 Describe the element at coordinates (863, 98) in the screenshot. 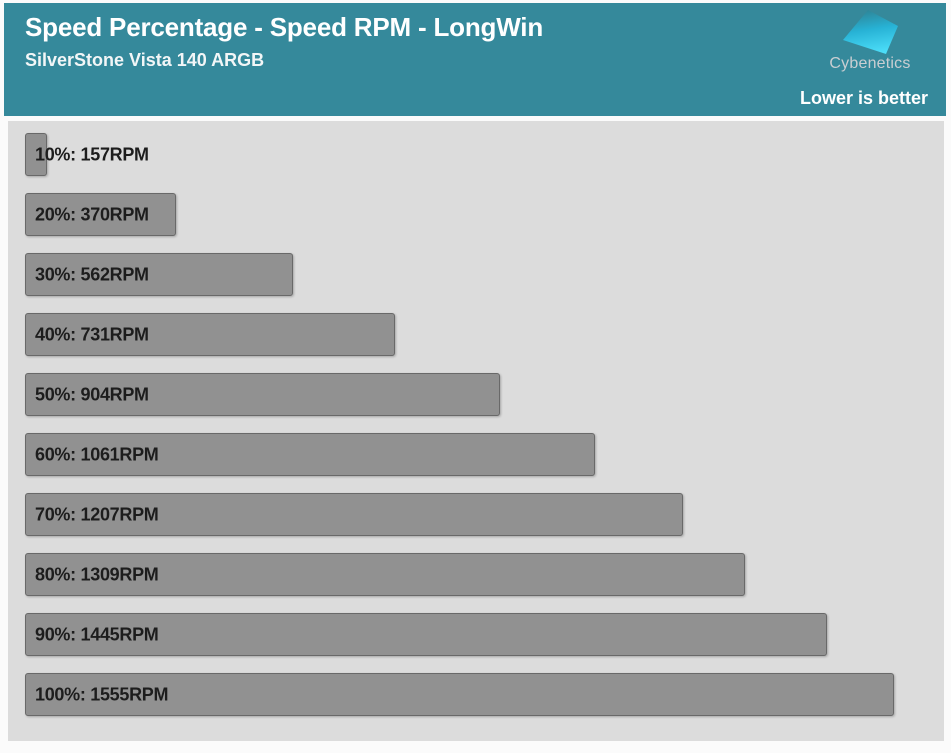

I see `lower-is-better-note: Lower is better` at that location.